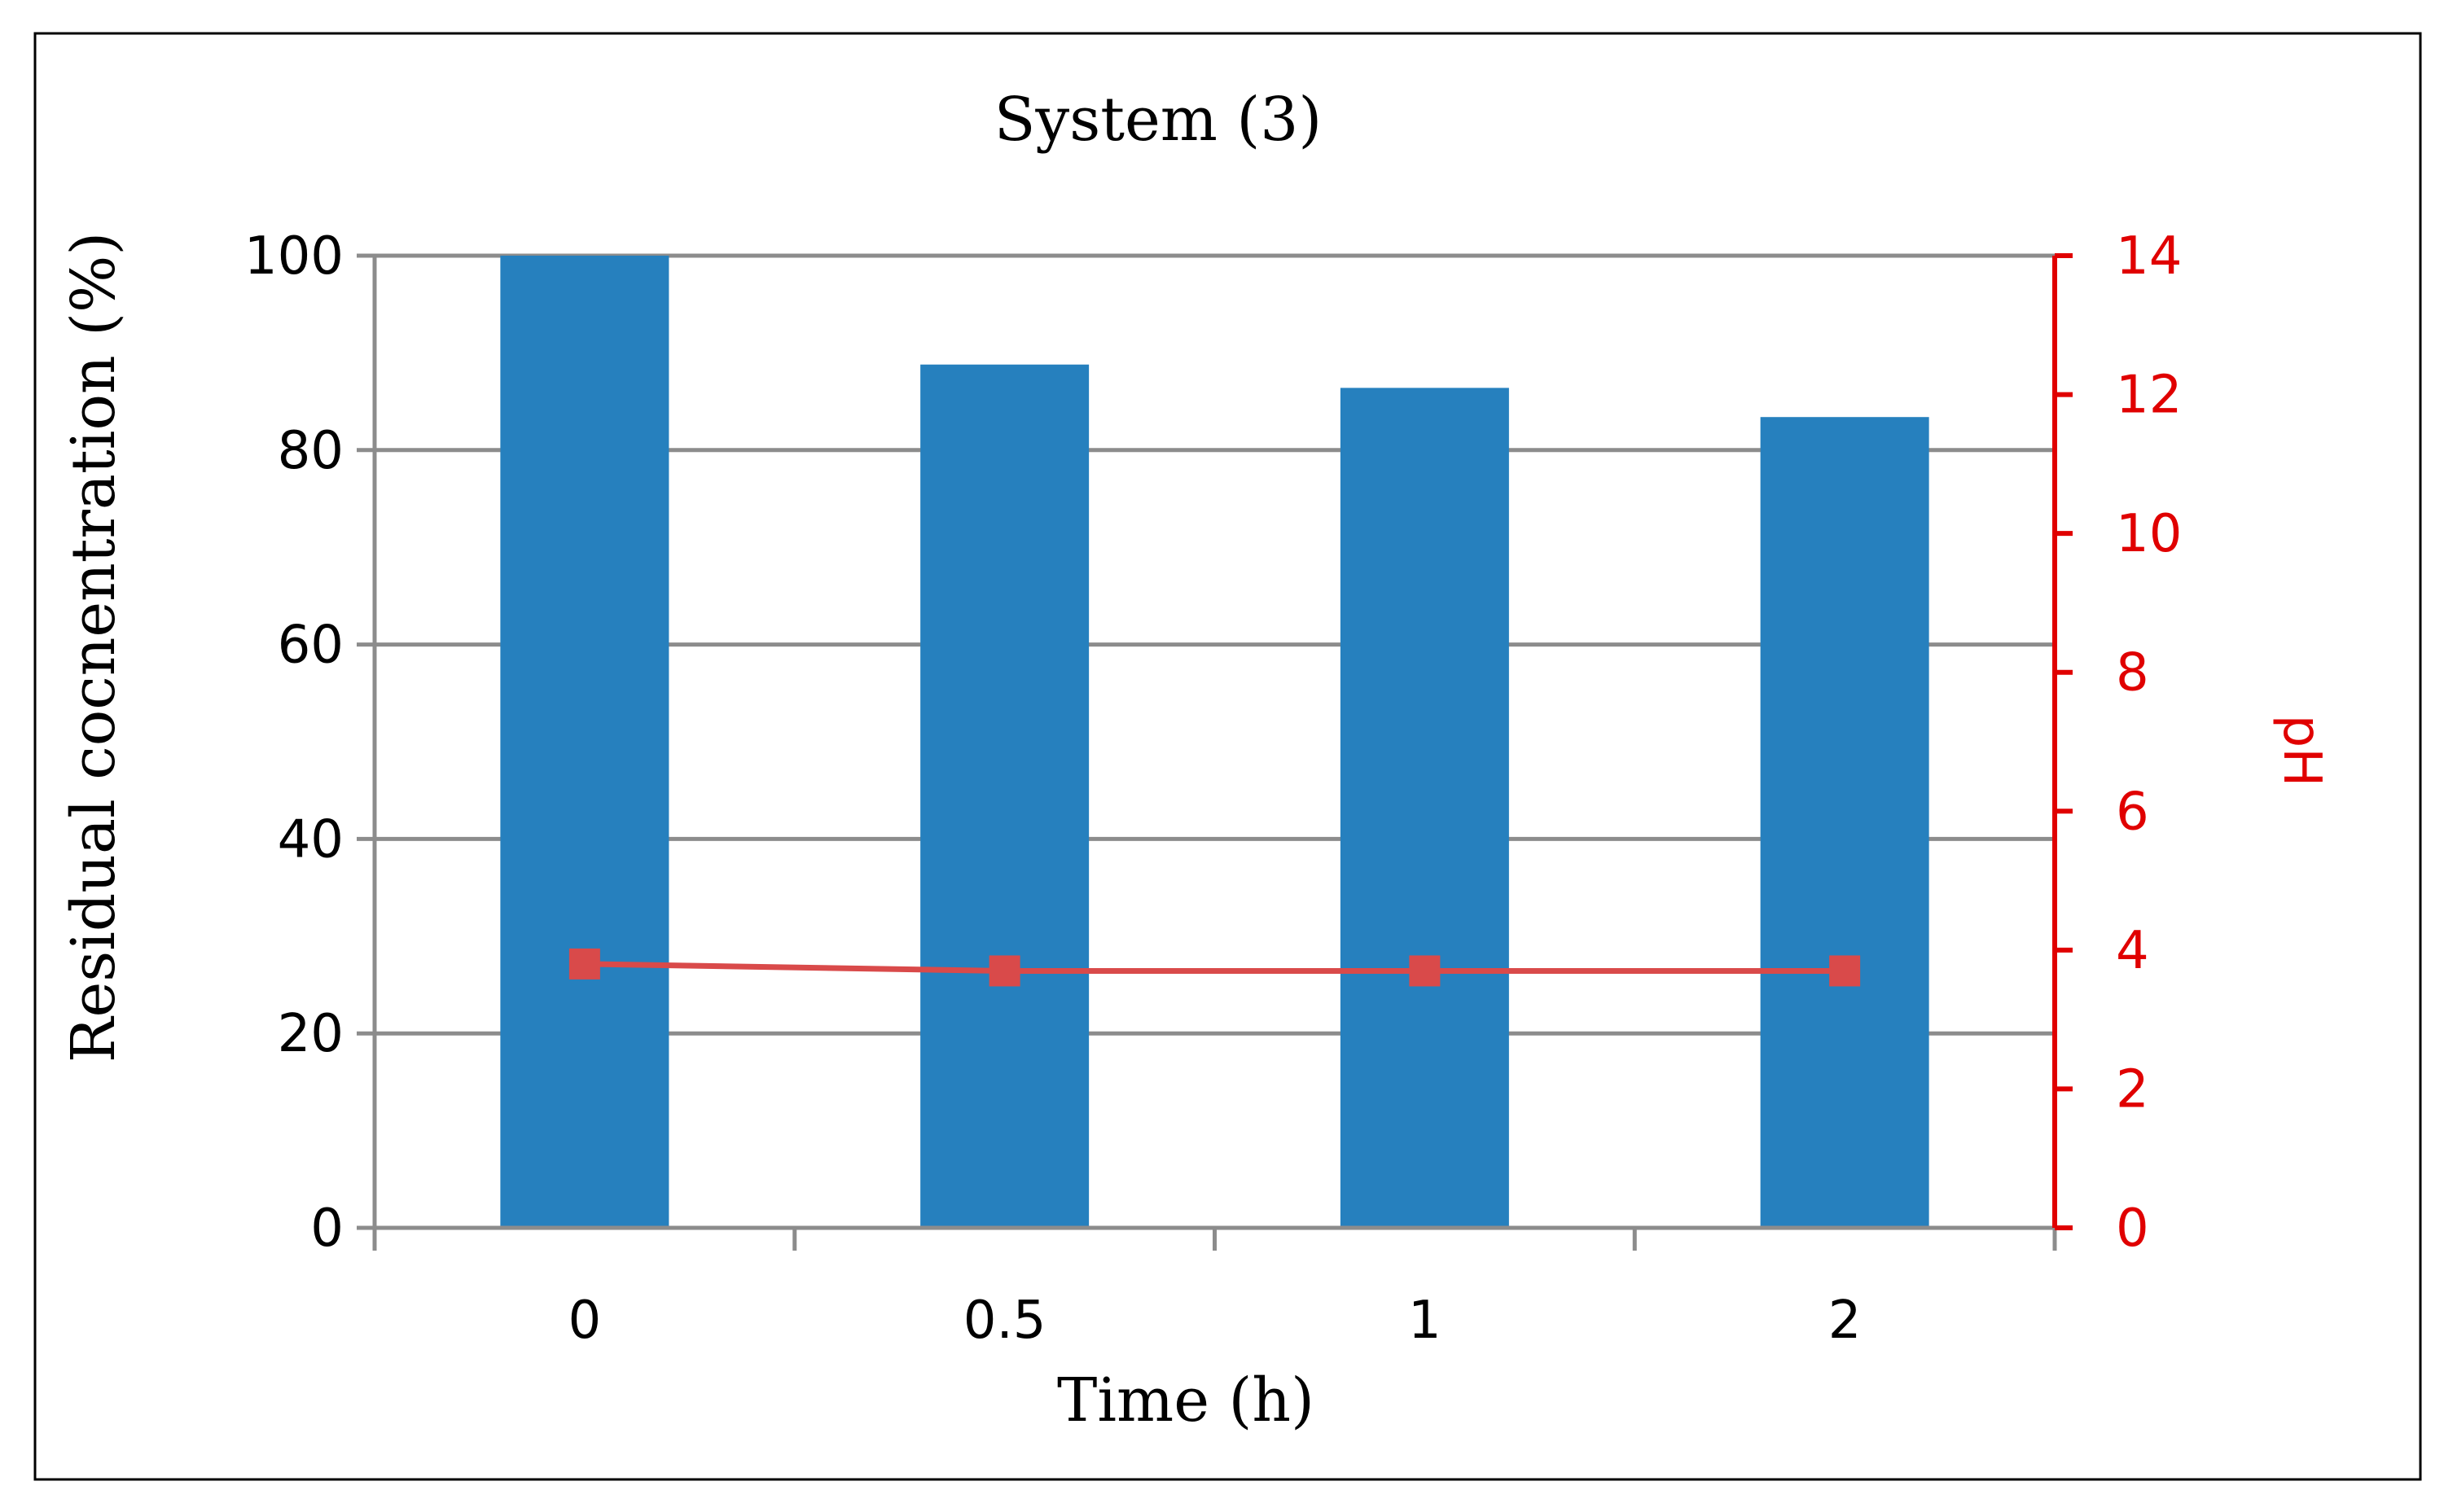  I want to click on y2-tick-label: 8, so click(2133, 673).